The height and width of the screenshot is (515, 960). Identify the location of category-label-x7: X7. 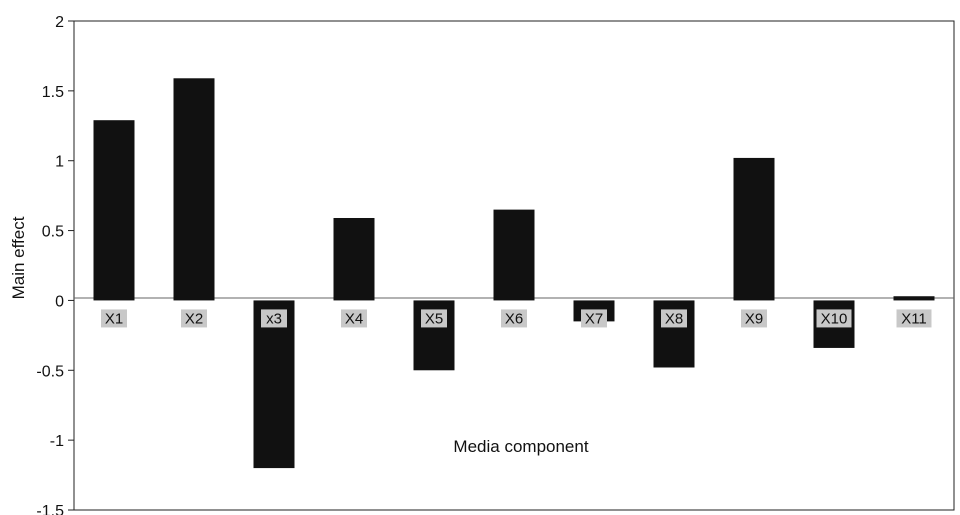
(594, 318).